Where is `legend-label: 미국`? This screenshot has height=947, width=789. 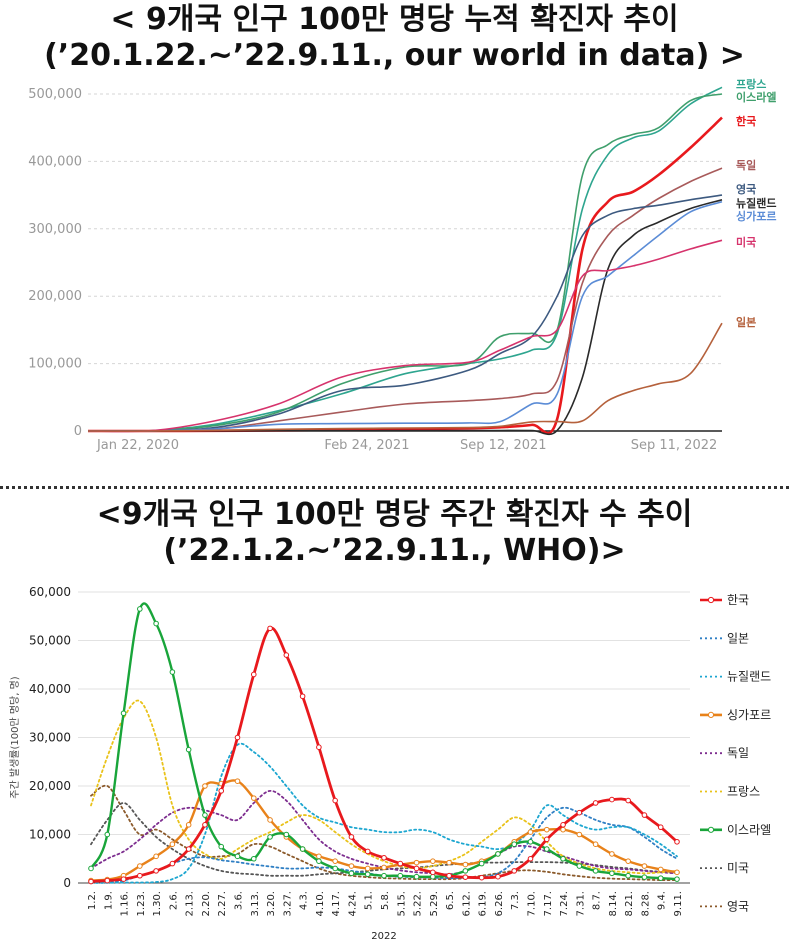 legend-label: 미국 is located at coordinates (738, 868).